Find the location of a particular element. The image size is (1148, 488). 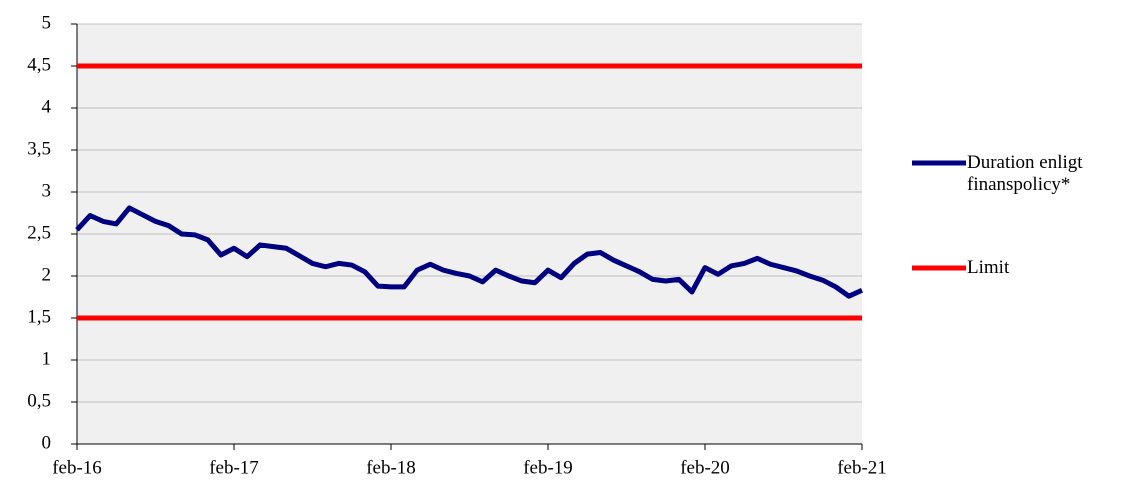

y-tick-label: 2,5 is located at coordinates (39, 232).